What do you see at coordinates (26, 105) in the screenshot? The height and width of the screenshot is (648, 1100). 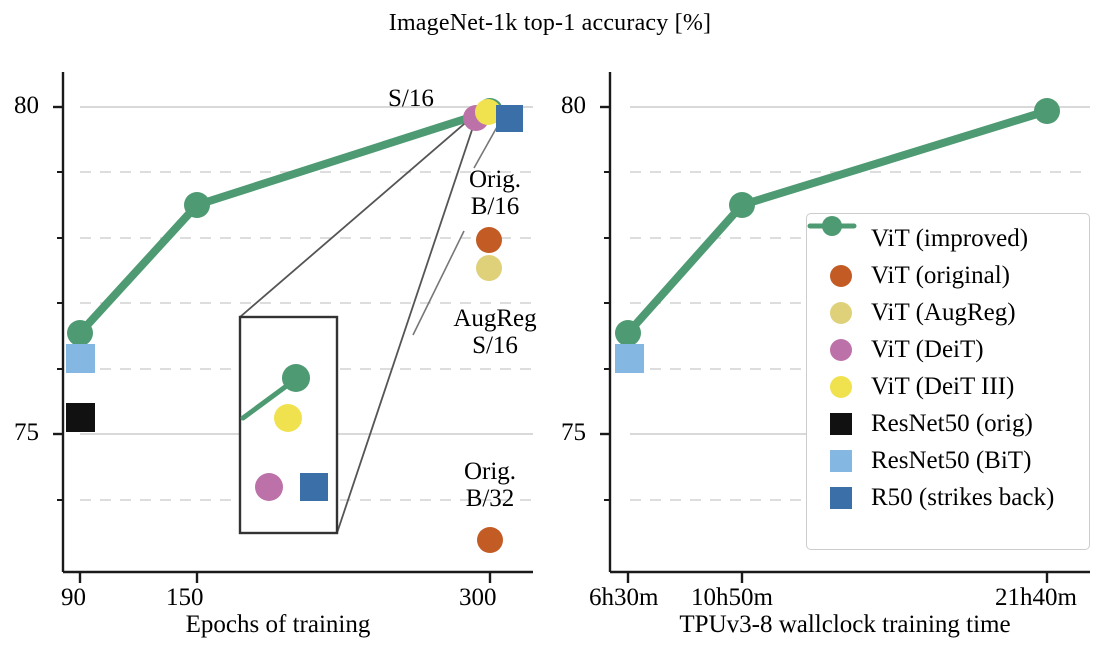 I see `left-ytick-label-80: 80` at bounding box center [26, 105].